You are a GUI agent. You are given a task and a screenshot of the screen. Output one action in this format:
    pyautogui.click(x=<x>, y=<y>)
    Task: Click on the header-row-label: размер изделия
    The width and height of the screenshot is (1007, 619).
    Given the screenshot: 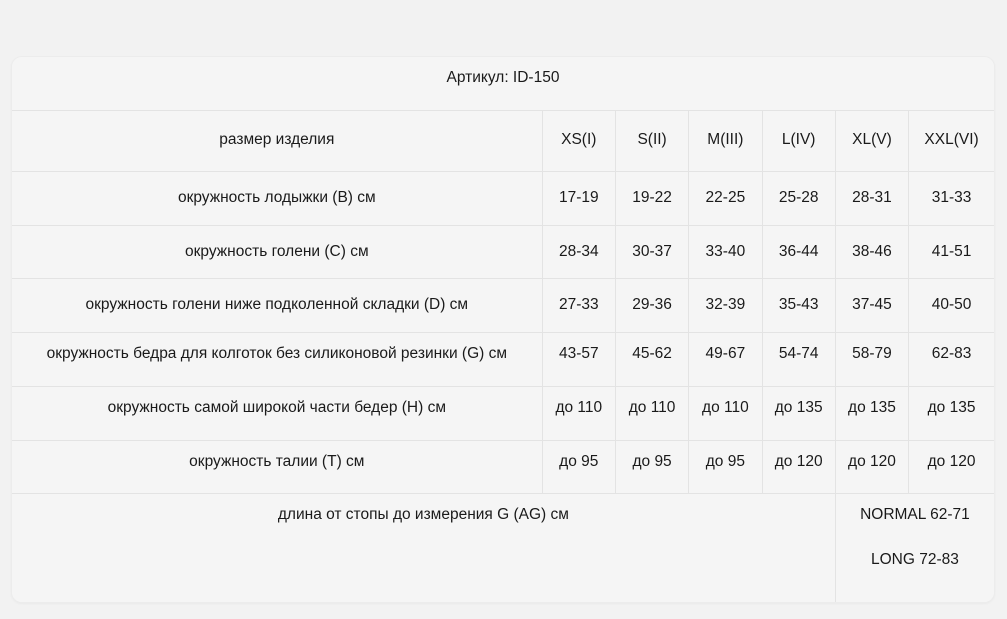 What is the action you would take?
    pyautogui.click(x=277, y=140)
    